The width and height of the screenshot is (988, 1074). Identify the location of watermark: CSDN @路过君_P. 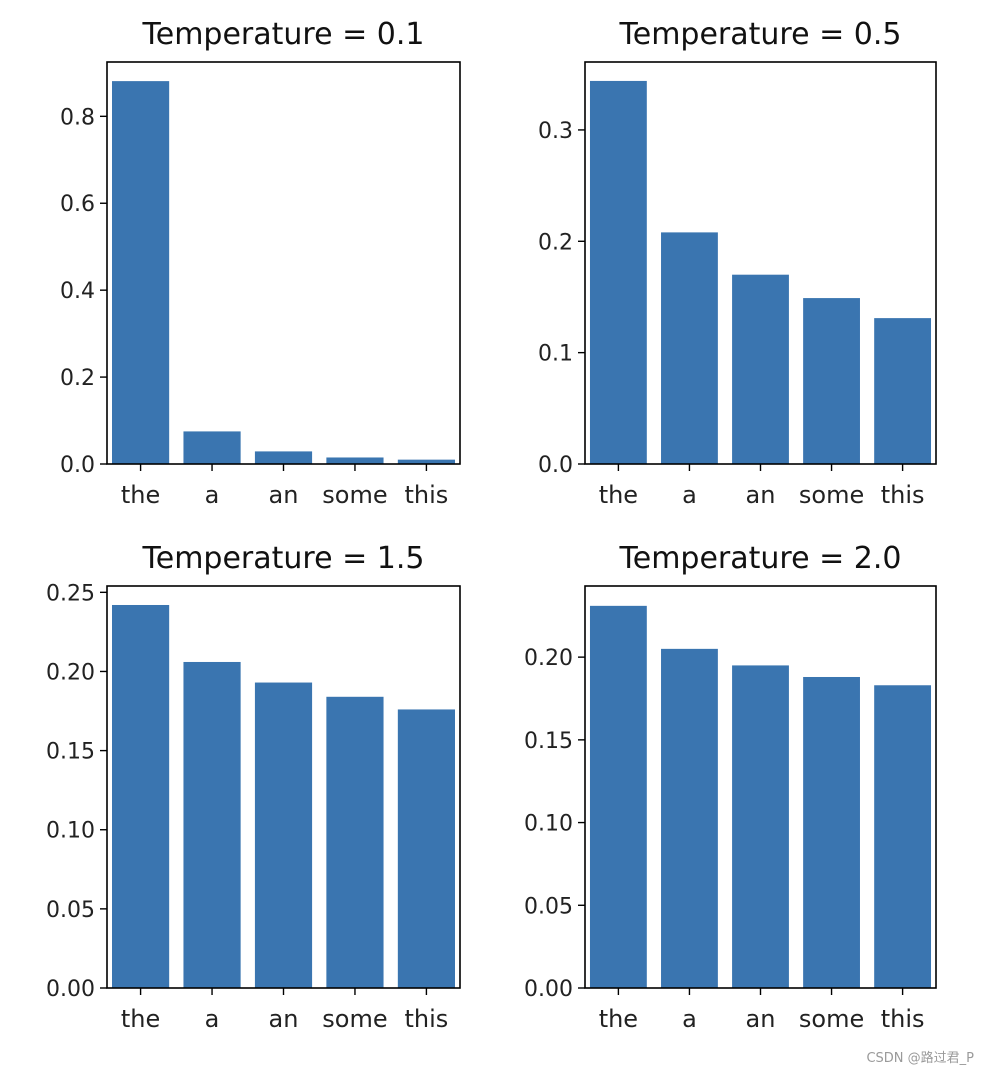
(920, 1058).